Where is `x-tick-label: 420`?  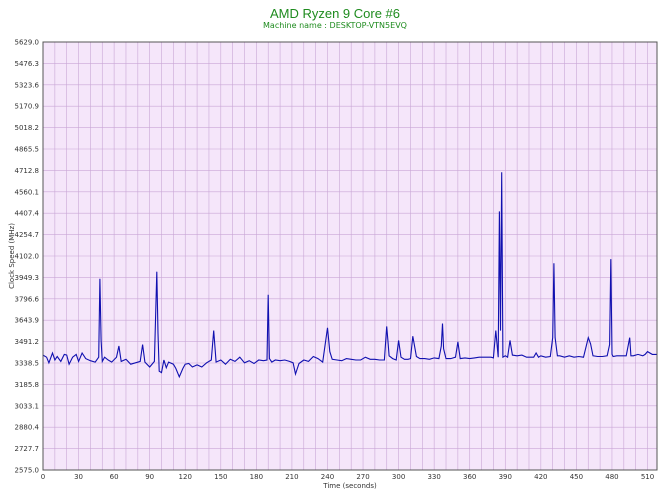
x-tick-label: 420 is located at coordinates (540, 477).